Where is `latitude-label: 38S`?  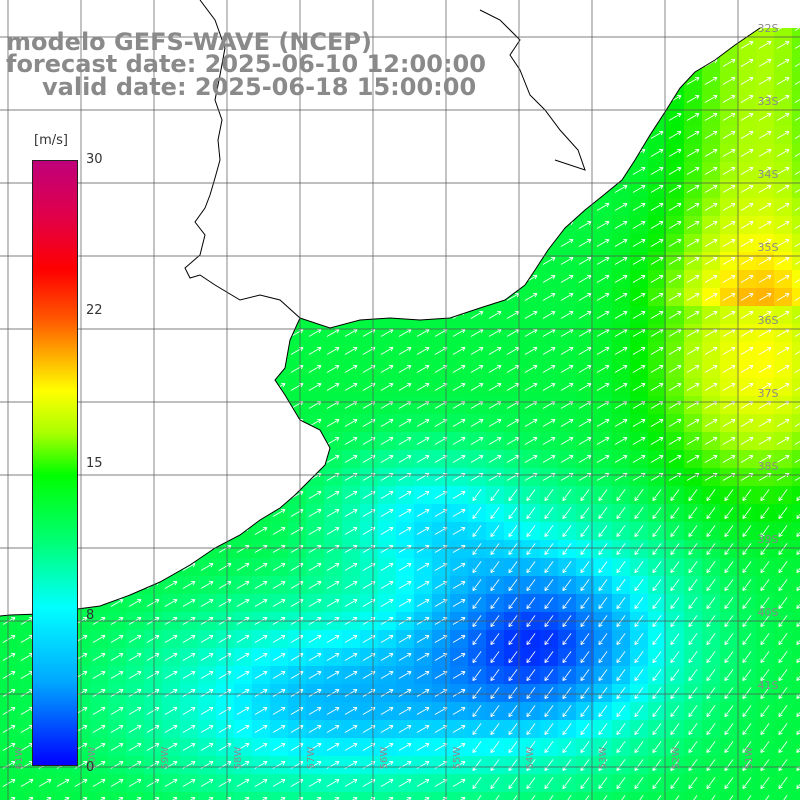
latitude-label: 38S is located at coordinates (768, 466).